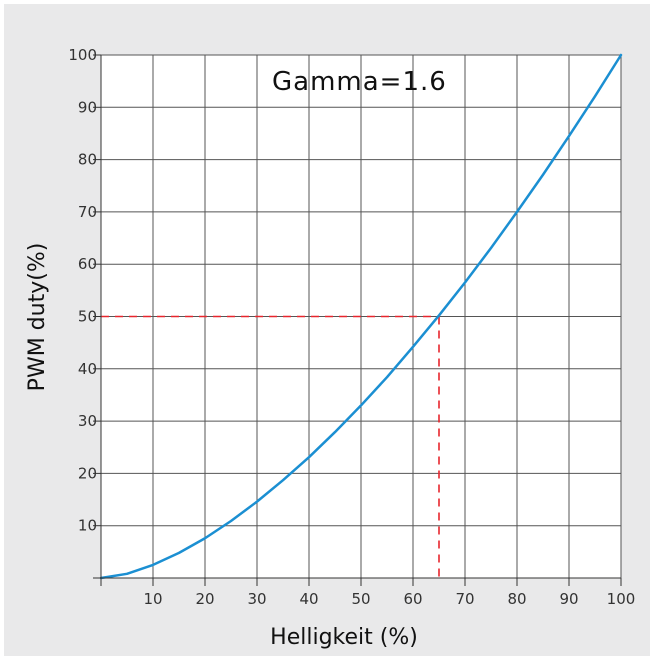  I want to click on x-tick-label: 10, so click(152, 599).